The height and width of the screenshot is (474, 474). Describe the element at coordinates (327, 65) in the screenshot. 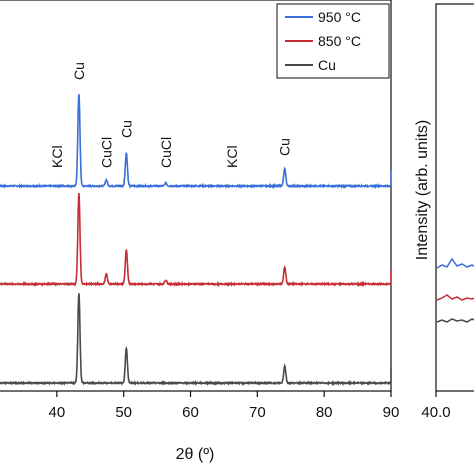

I see `legend-label-cu: Cu` at that location.